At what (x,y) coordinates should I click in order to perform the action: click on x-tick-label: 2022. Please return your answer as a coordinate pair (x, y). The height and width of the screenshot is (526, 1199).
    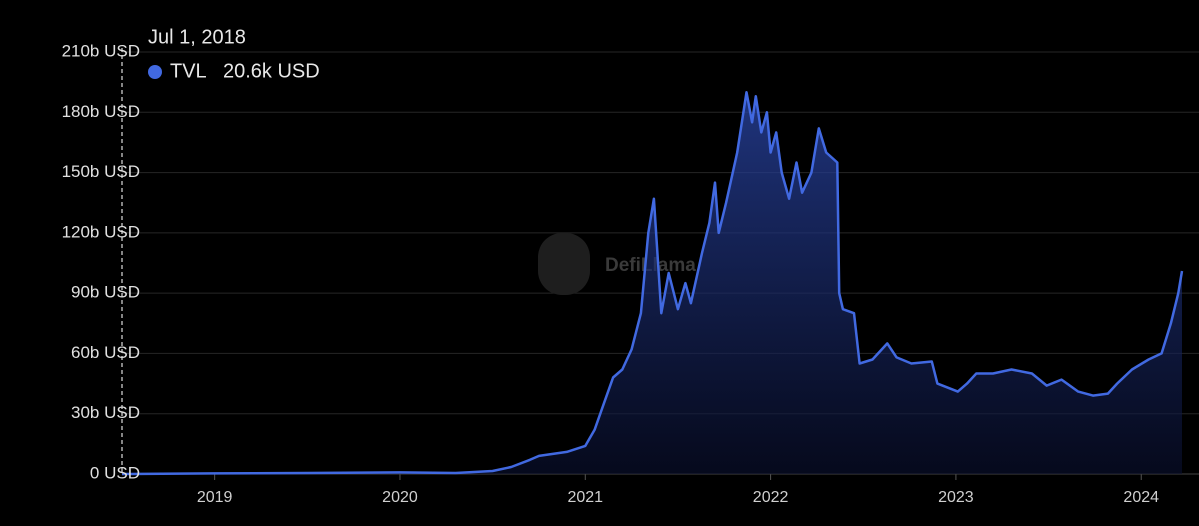
    Looking at the image, I should click on (771, 497).